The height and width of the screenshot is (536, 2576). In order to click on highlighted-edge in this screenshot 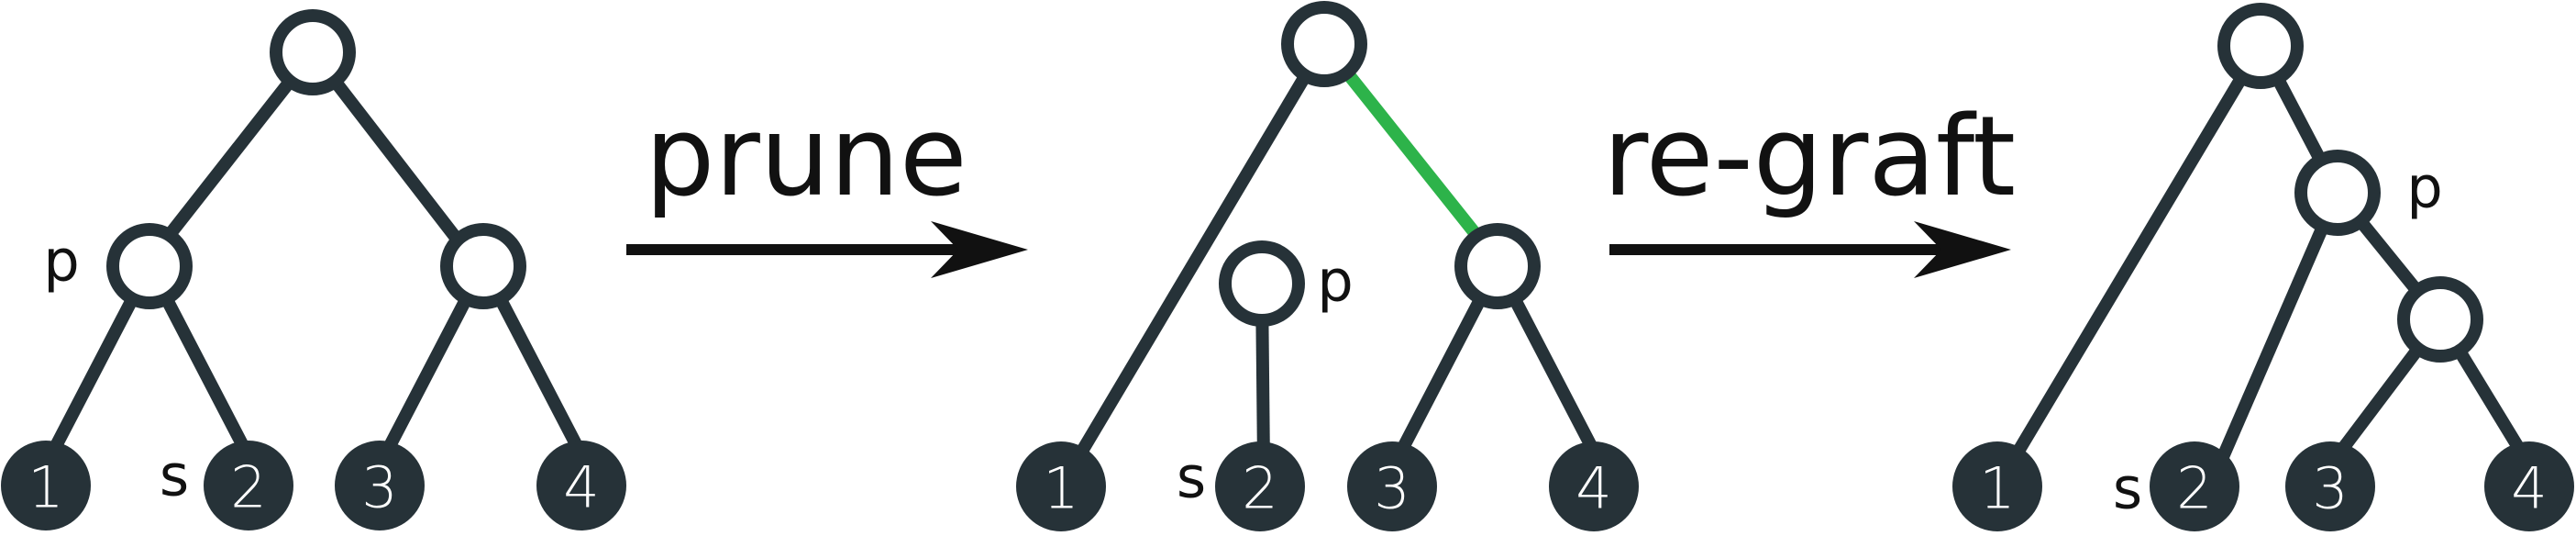, I will do `click(1413, 155)`.